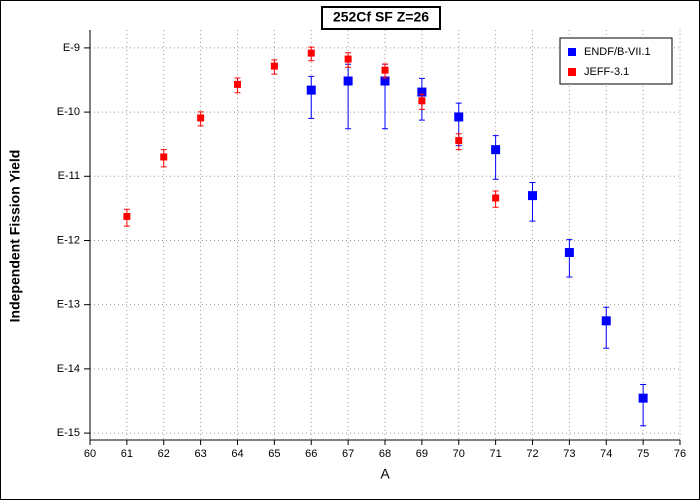 This screenshot has height=500, width=700. What do you see at coordinates (385, 474) in the screenshot?
I see `x-axis-label: A` at bounding box center [385, 474].